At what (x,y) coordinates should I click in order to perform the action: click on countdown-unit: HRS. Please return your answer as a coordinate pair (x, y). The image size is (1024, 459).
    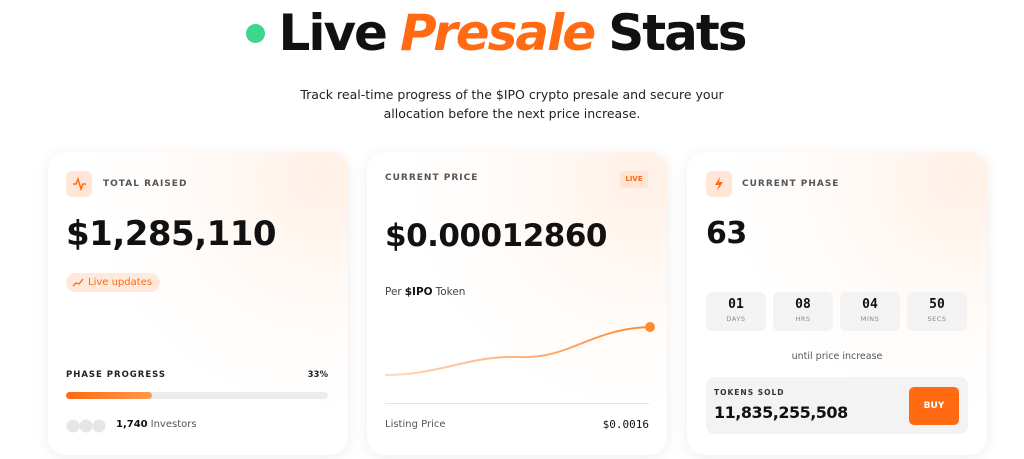
    Looking at the image, I should click on (803, 319).